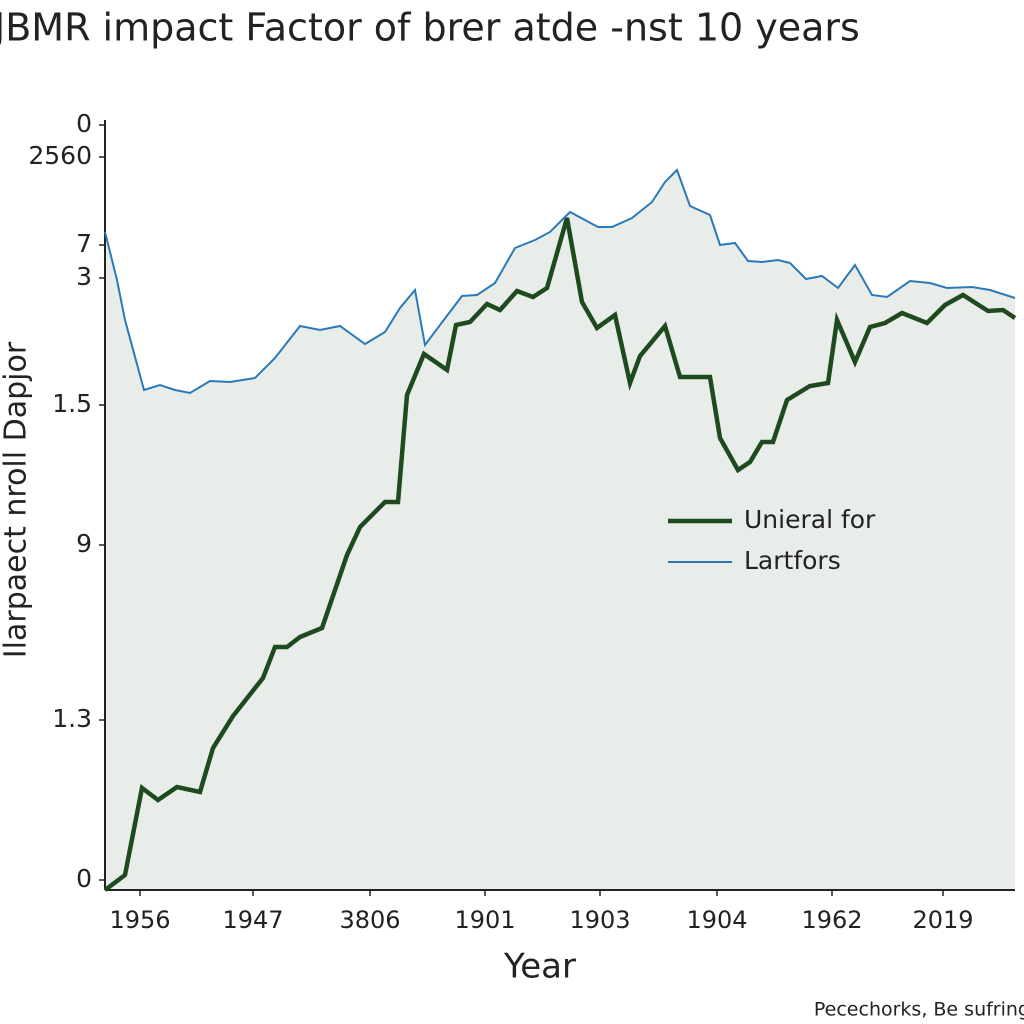 The width and height of the screenshot is (1024, 1024). I want to click on legend-label: Unieral for, so click(810, 519).